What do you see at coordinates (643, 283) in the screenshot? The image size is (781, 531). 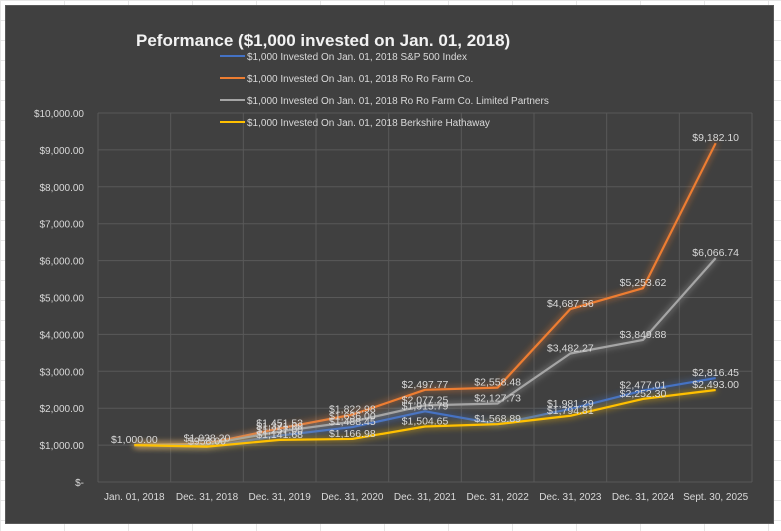 I see `data-label: $5,253.62` at bounding box center [643, 283].